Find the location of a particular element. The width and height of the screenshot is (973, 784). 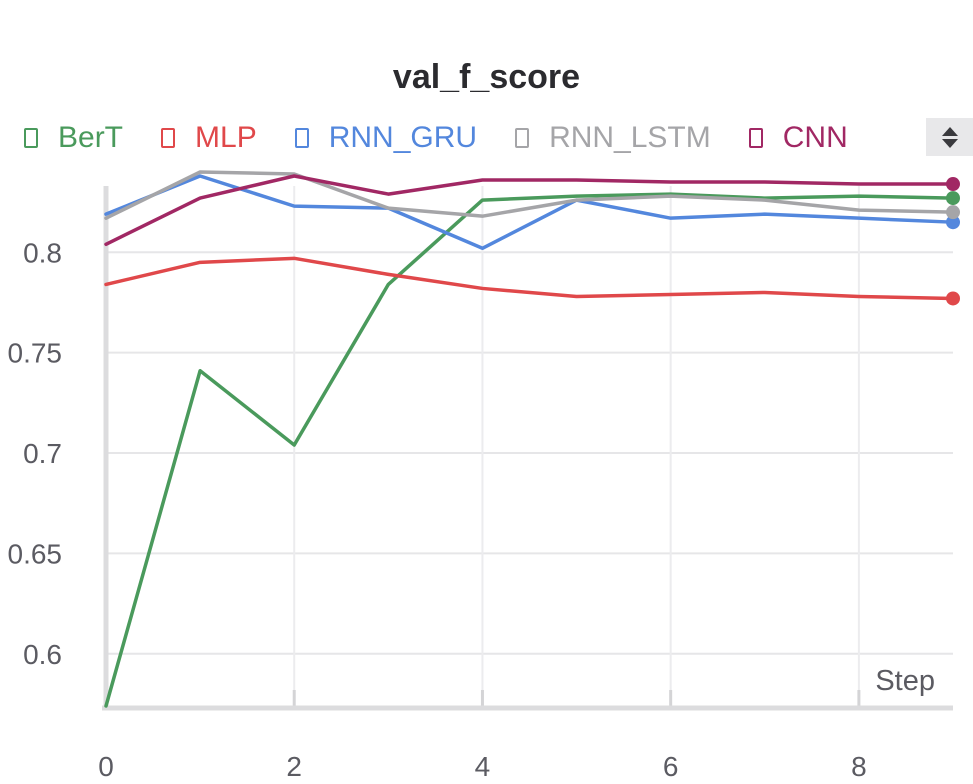

x-tick-label: 2 is located at coordinates (294, 766).